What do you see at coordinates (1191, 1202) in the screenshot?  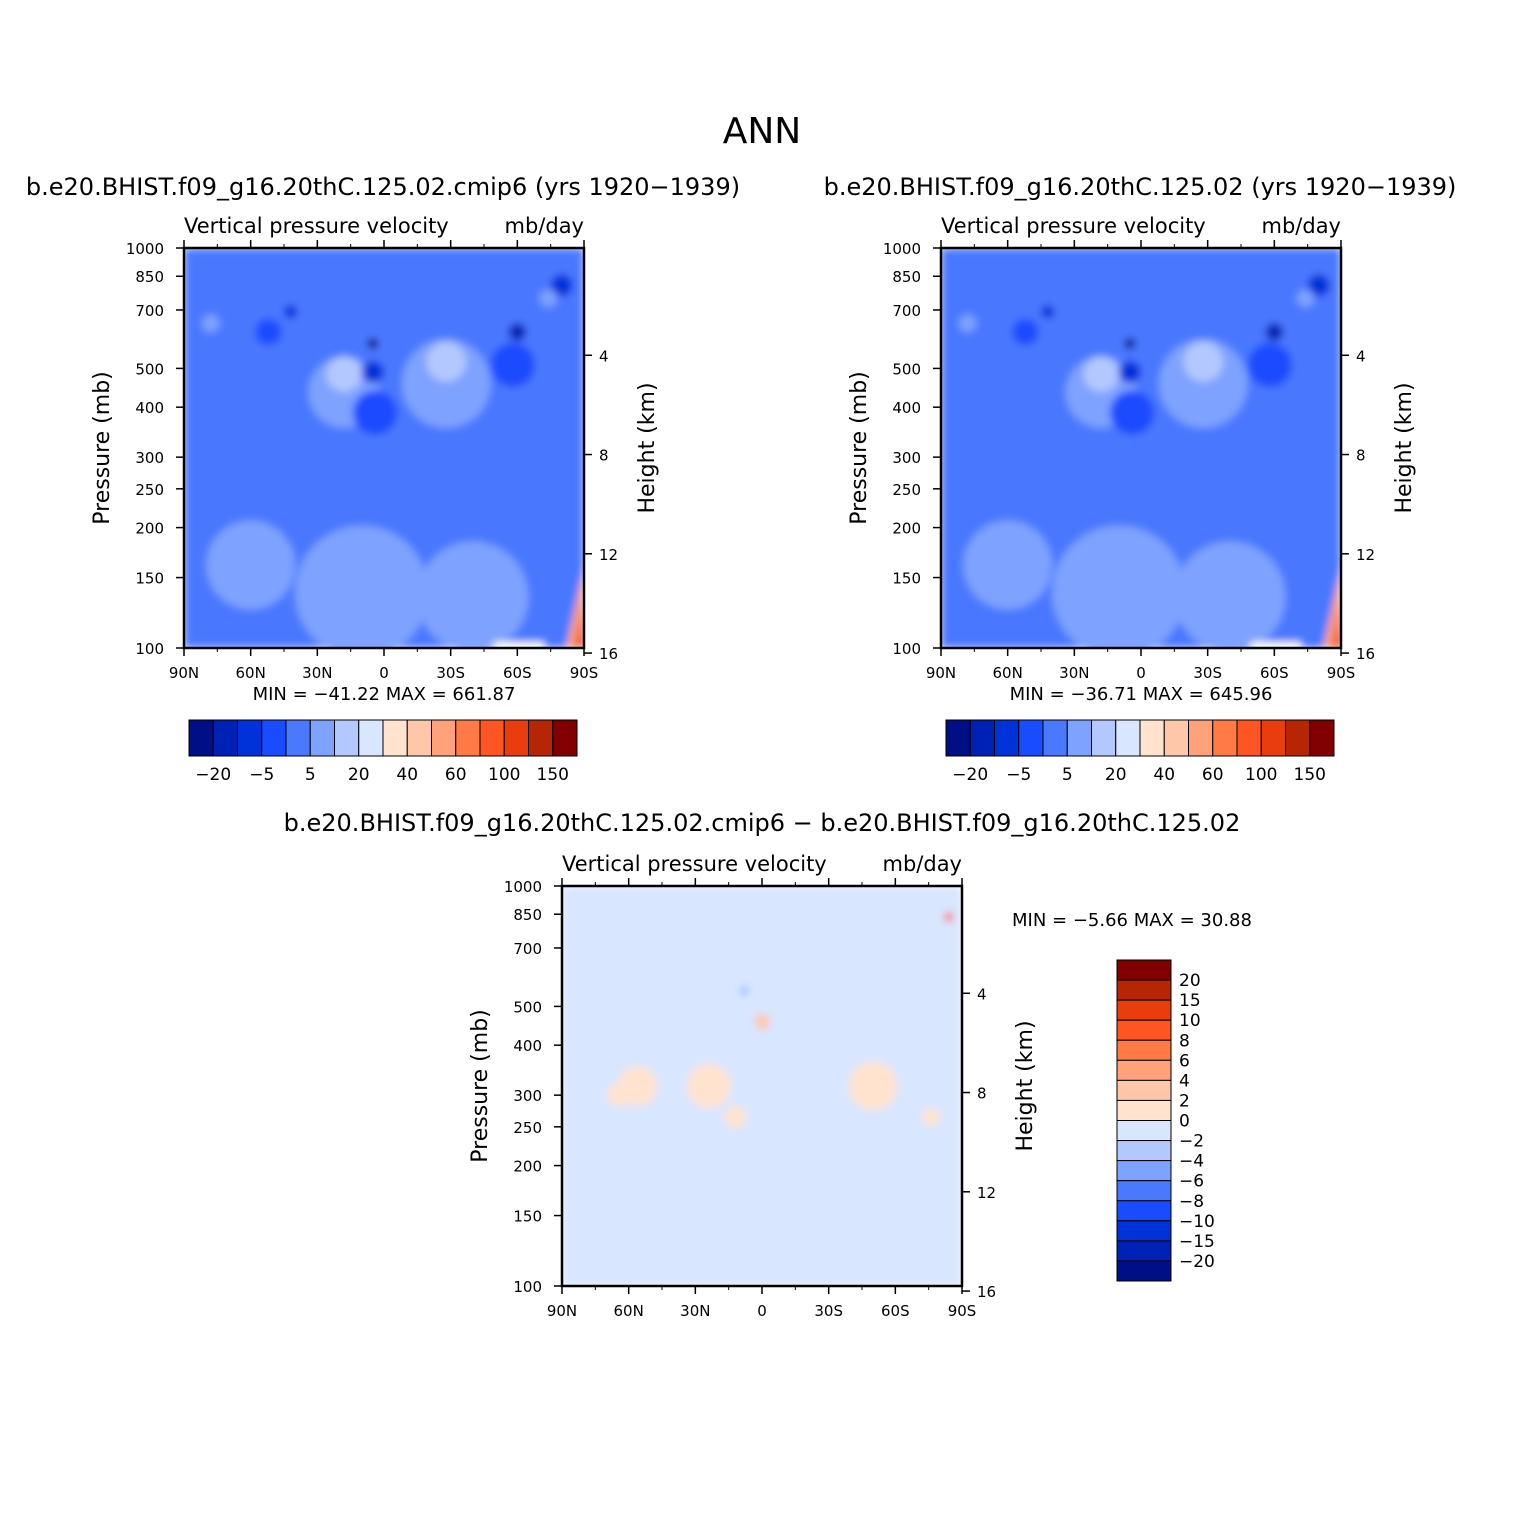 I see `colorbar-label: −8` at bounding box center [1191, 1202].